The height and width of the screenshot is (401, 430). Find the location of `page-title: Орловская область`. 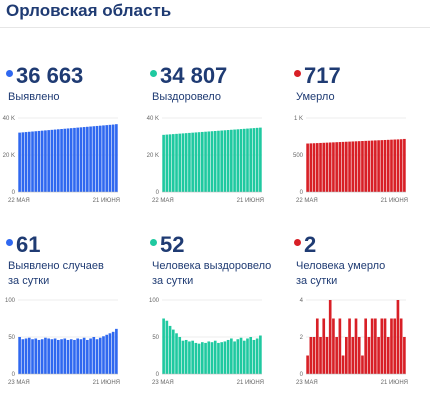

page-title: Орловская область is located at coordinates (89, 10).